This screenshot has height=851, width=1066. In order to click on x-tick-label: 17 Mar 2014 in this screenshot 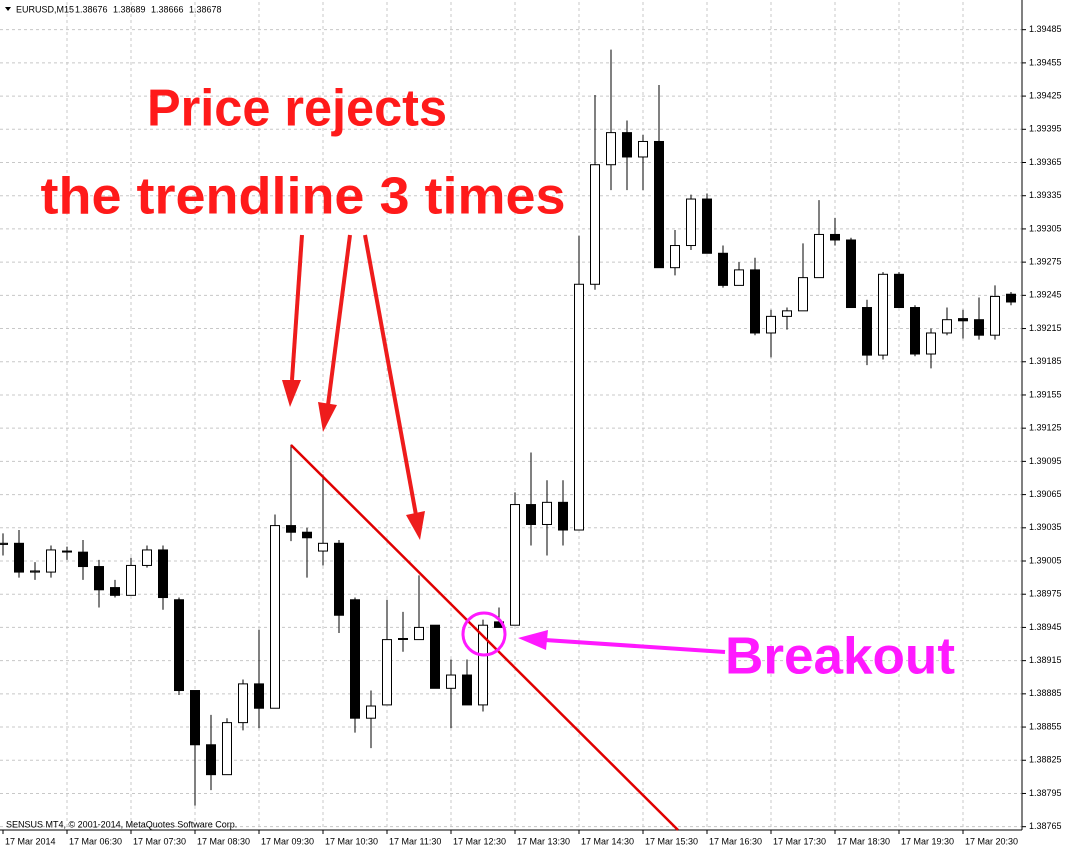, I will do `click(30, 841)`.